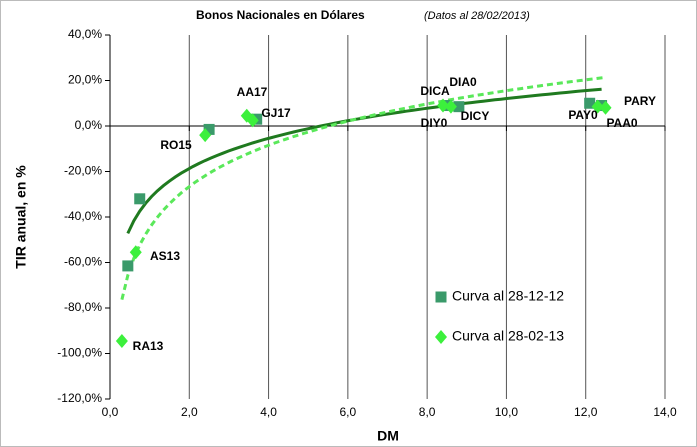 This screenshot has width=697, height=447. I want to click on x-tick-label: 14,0, so click(665, 412).